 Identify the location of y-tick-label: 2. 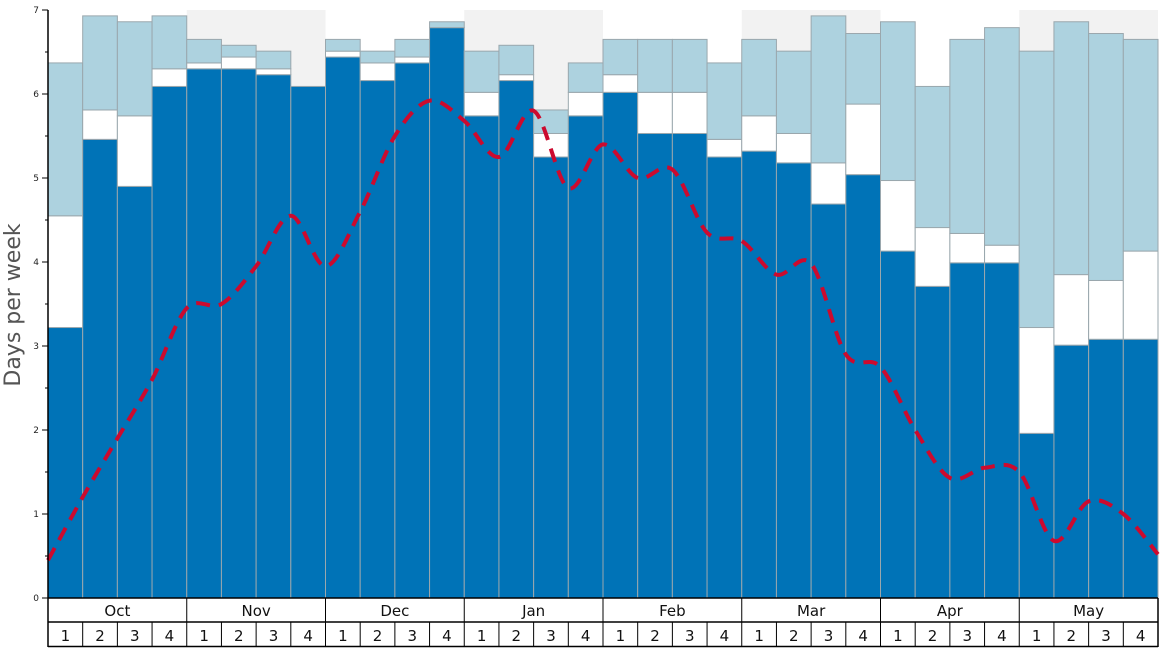
(36, 431).